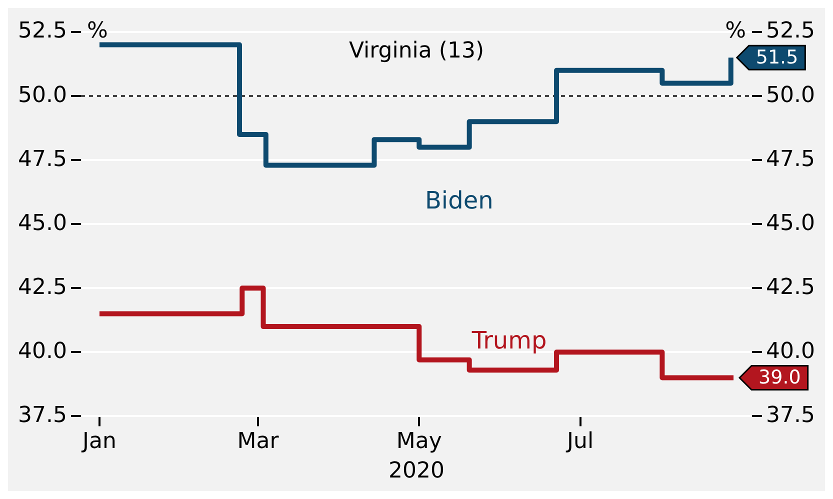  I want to click on y-axis-title: %, so click(97, 31).